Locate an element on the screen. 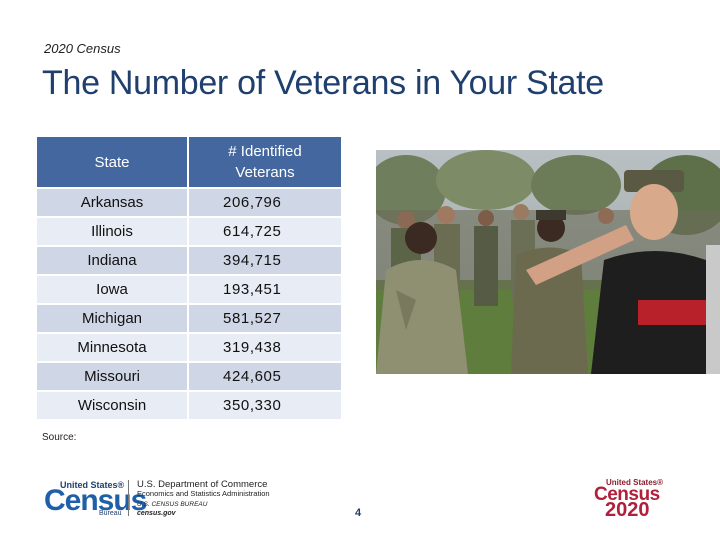  table-row: Wisconsin 350,330 is located at coordinates (189, 404).